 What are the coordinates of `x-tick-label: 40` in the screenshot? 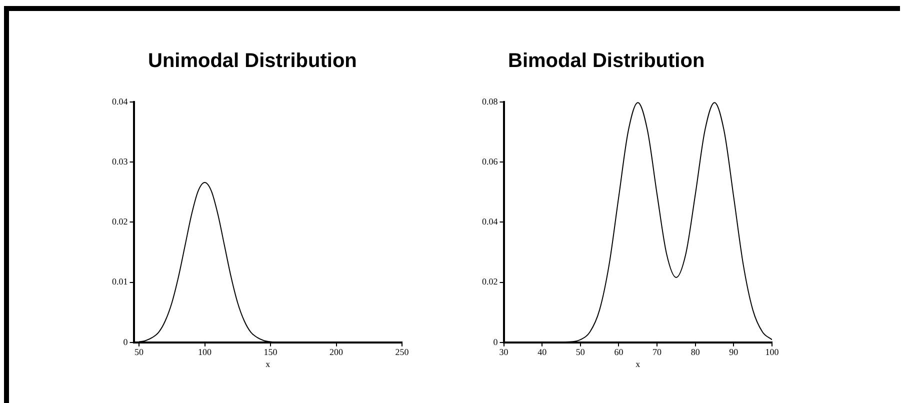 It's located at (543, 352).